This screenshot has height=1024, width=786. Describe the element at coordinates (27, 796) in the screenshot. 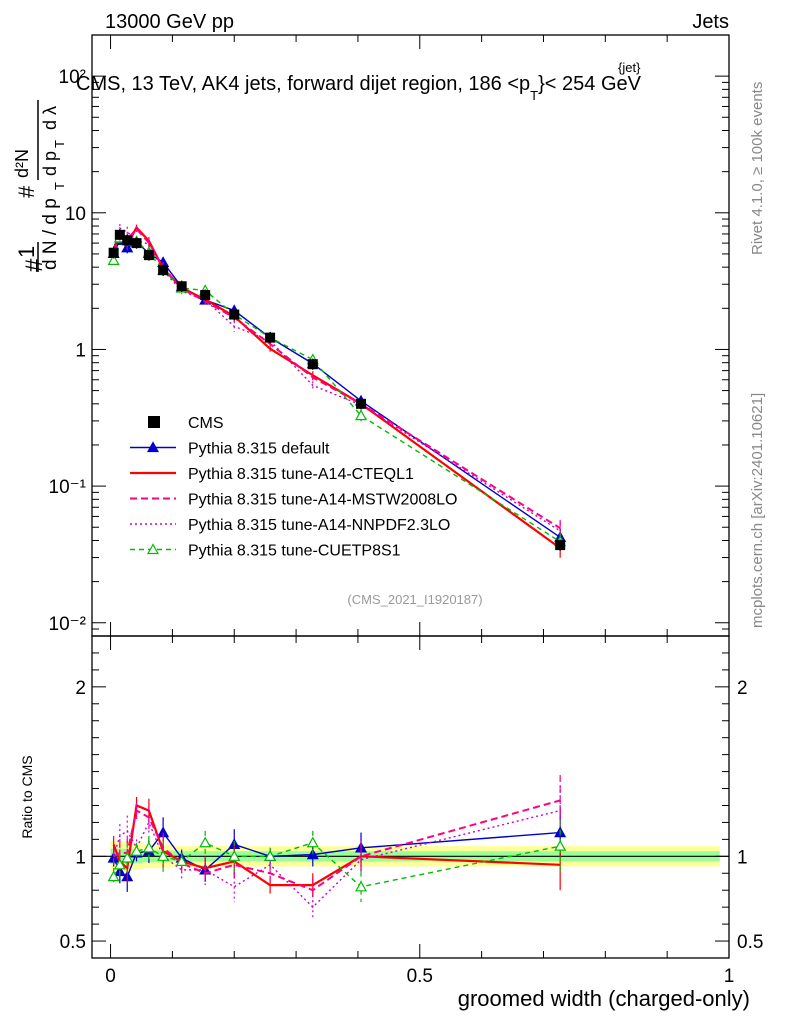

I see `ylabel-ratio: Ratio to CMS` at that location.